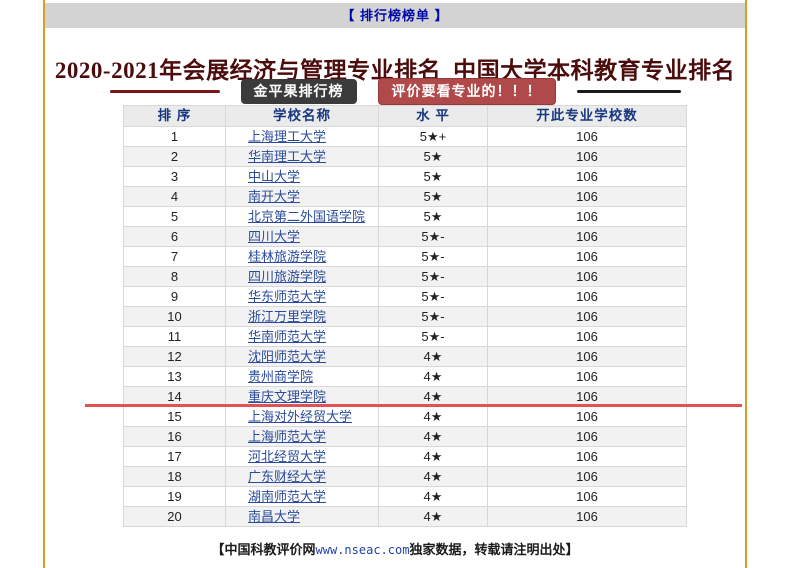  I want to click on school-cell: 湖南师范大学, so click(302, 496).